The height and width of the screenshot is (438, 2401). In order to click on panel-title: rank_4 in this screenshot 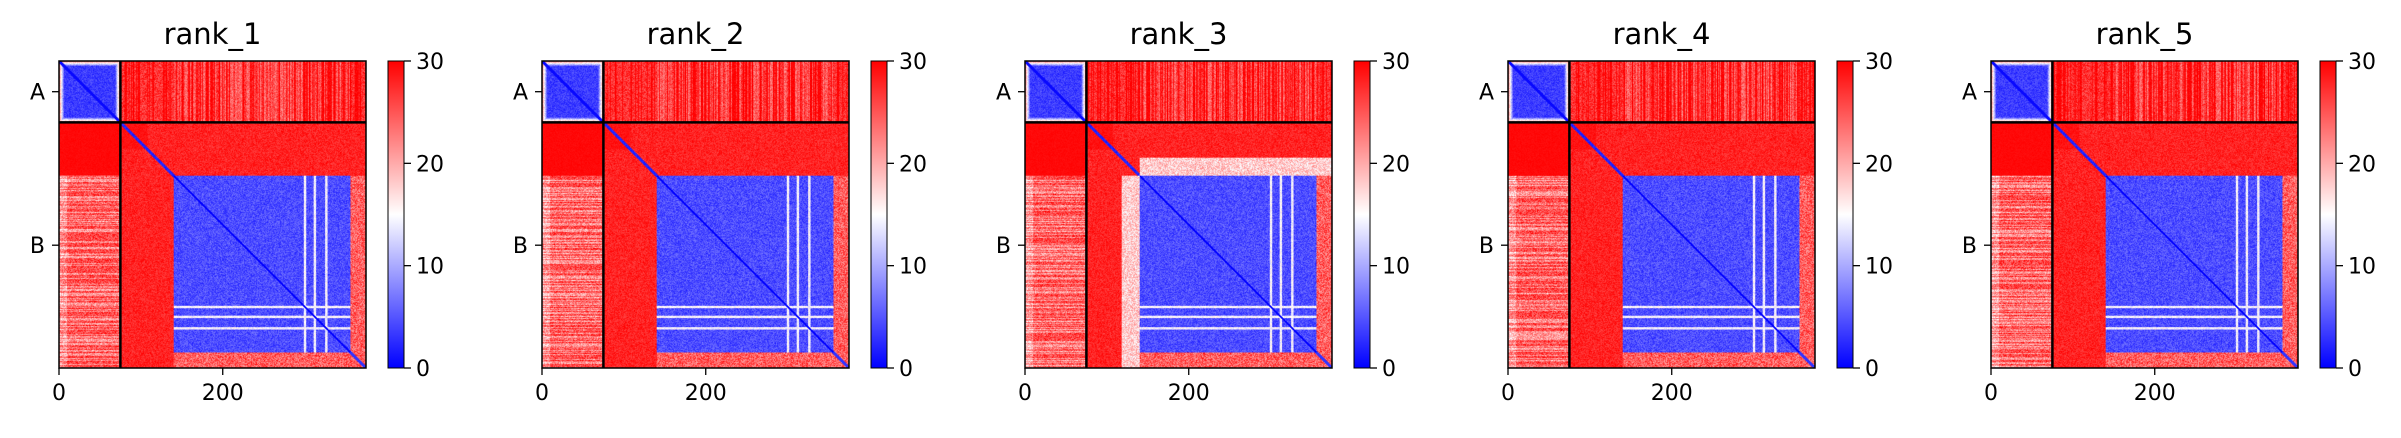, I will do `click(1662, 34)`.